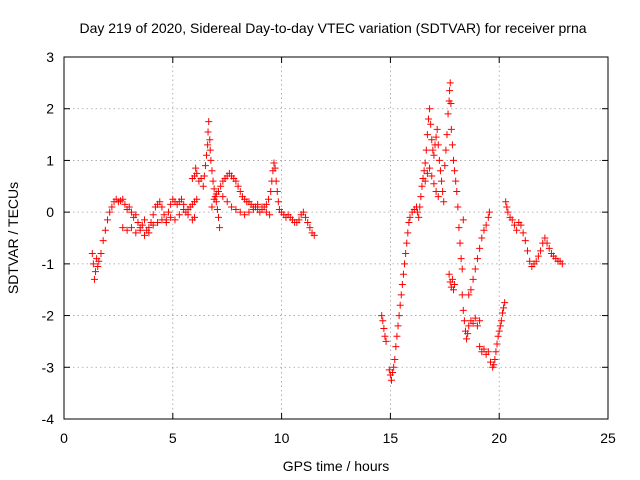 The image size is (640, 480). What do you see at coordinates (48, 316) in the screenshot?
I see `y-tick-label: -2` at bounding box center [48, 316].